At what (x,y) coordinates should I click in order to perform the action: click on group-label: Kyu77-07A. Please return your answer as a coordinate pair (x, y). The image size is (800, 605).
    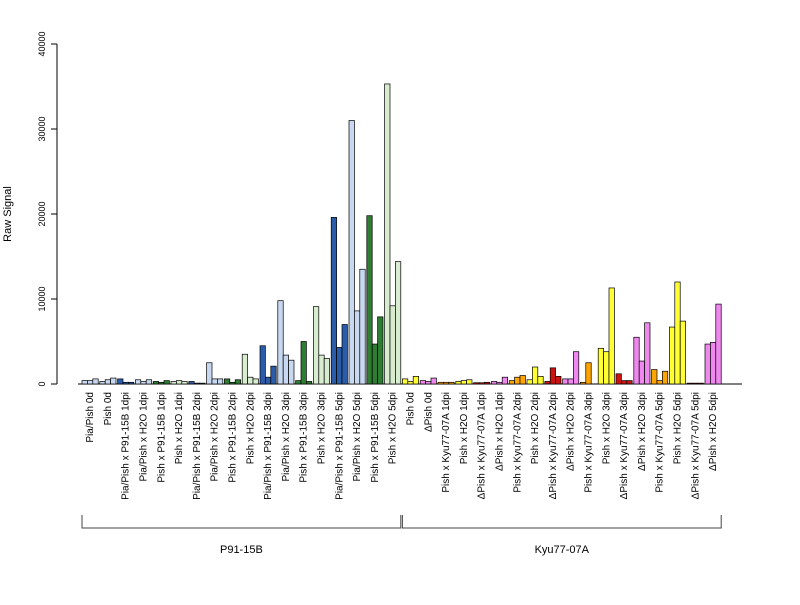
    Looking at the image, I should click on (562, 550).